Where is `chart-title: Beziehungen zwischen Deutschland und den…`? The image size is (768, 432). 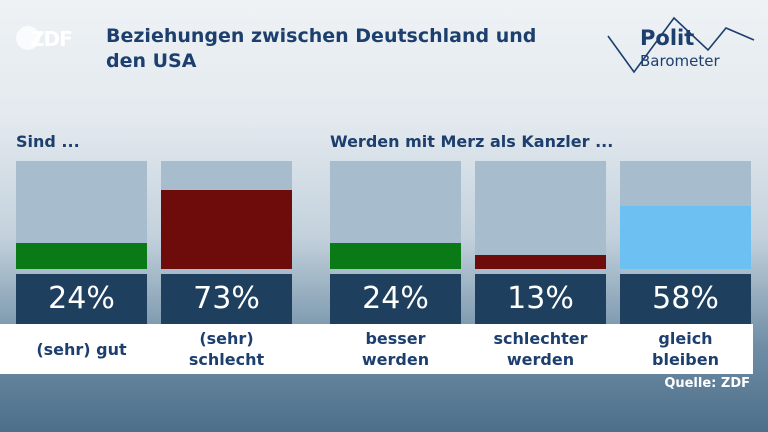 chart-title: Beziehungen zwischen Deutschland und den… is located at coordinates (321, 48).